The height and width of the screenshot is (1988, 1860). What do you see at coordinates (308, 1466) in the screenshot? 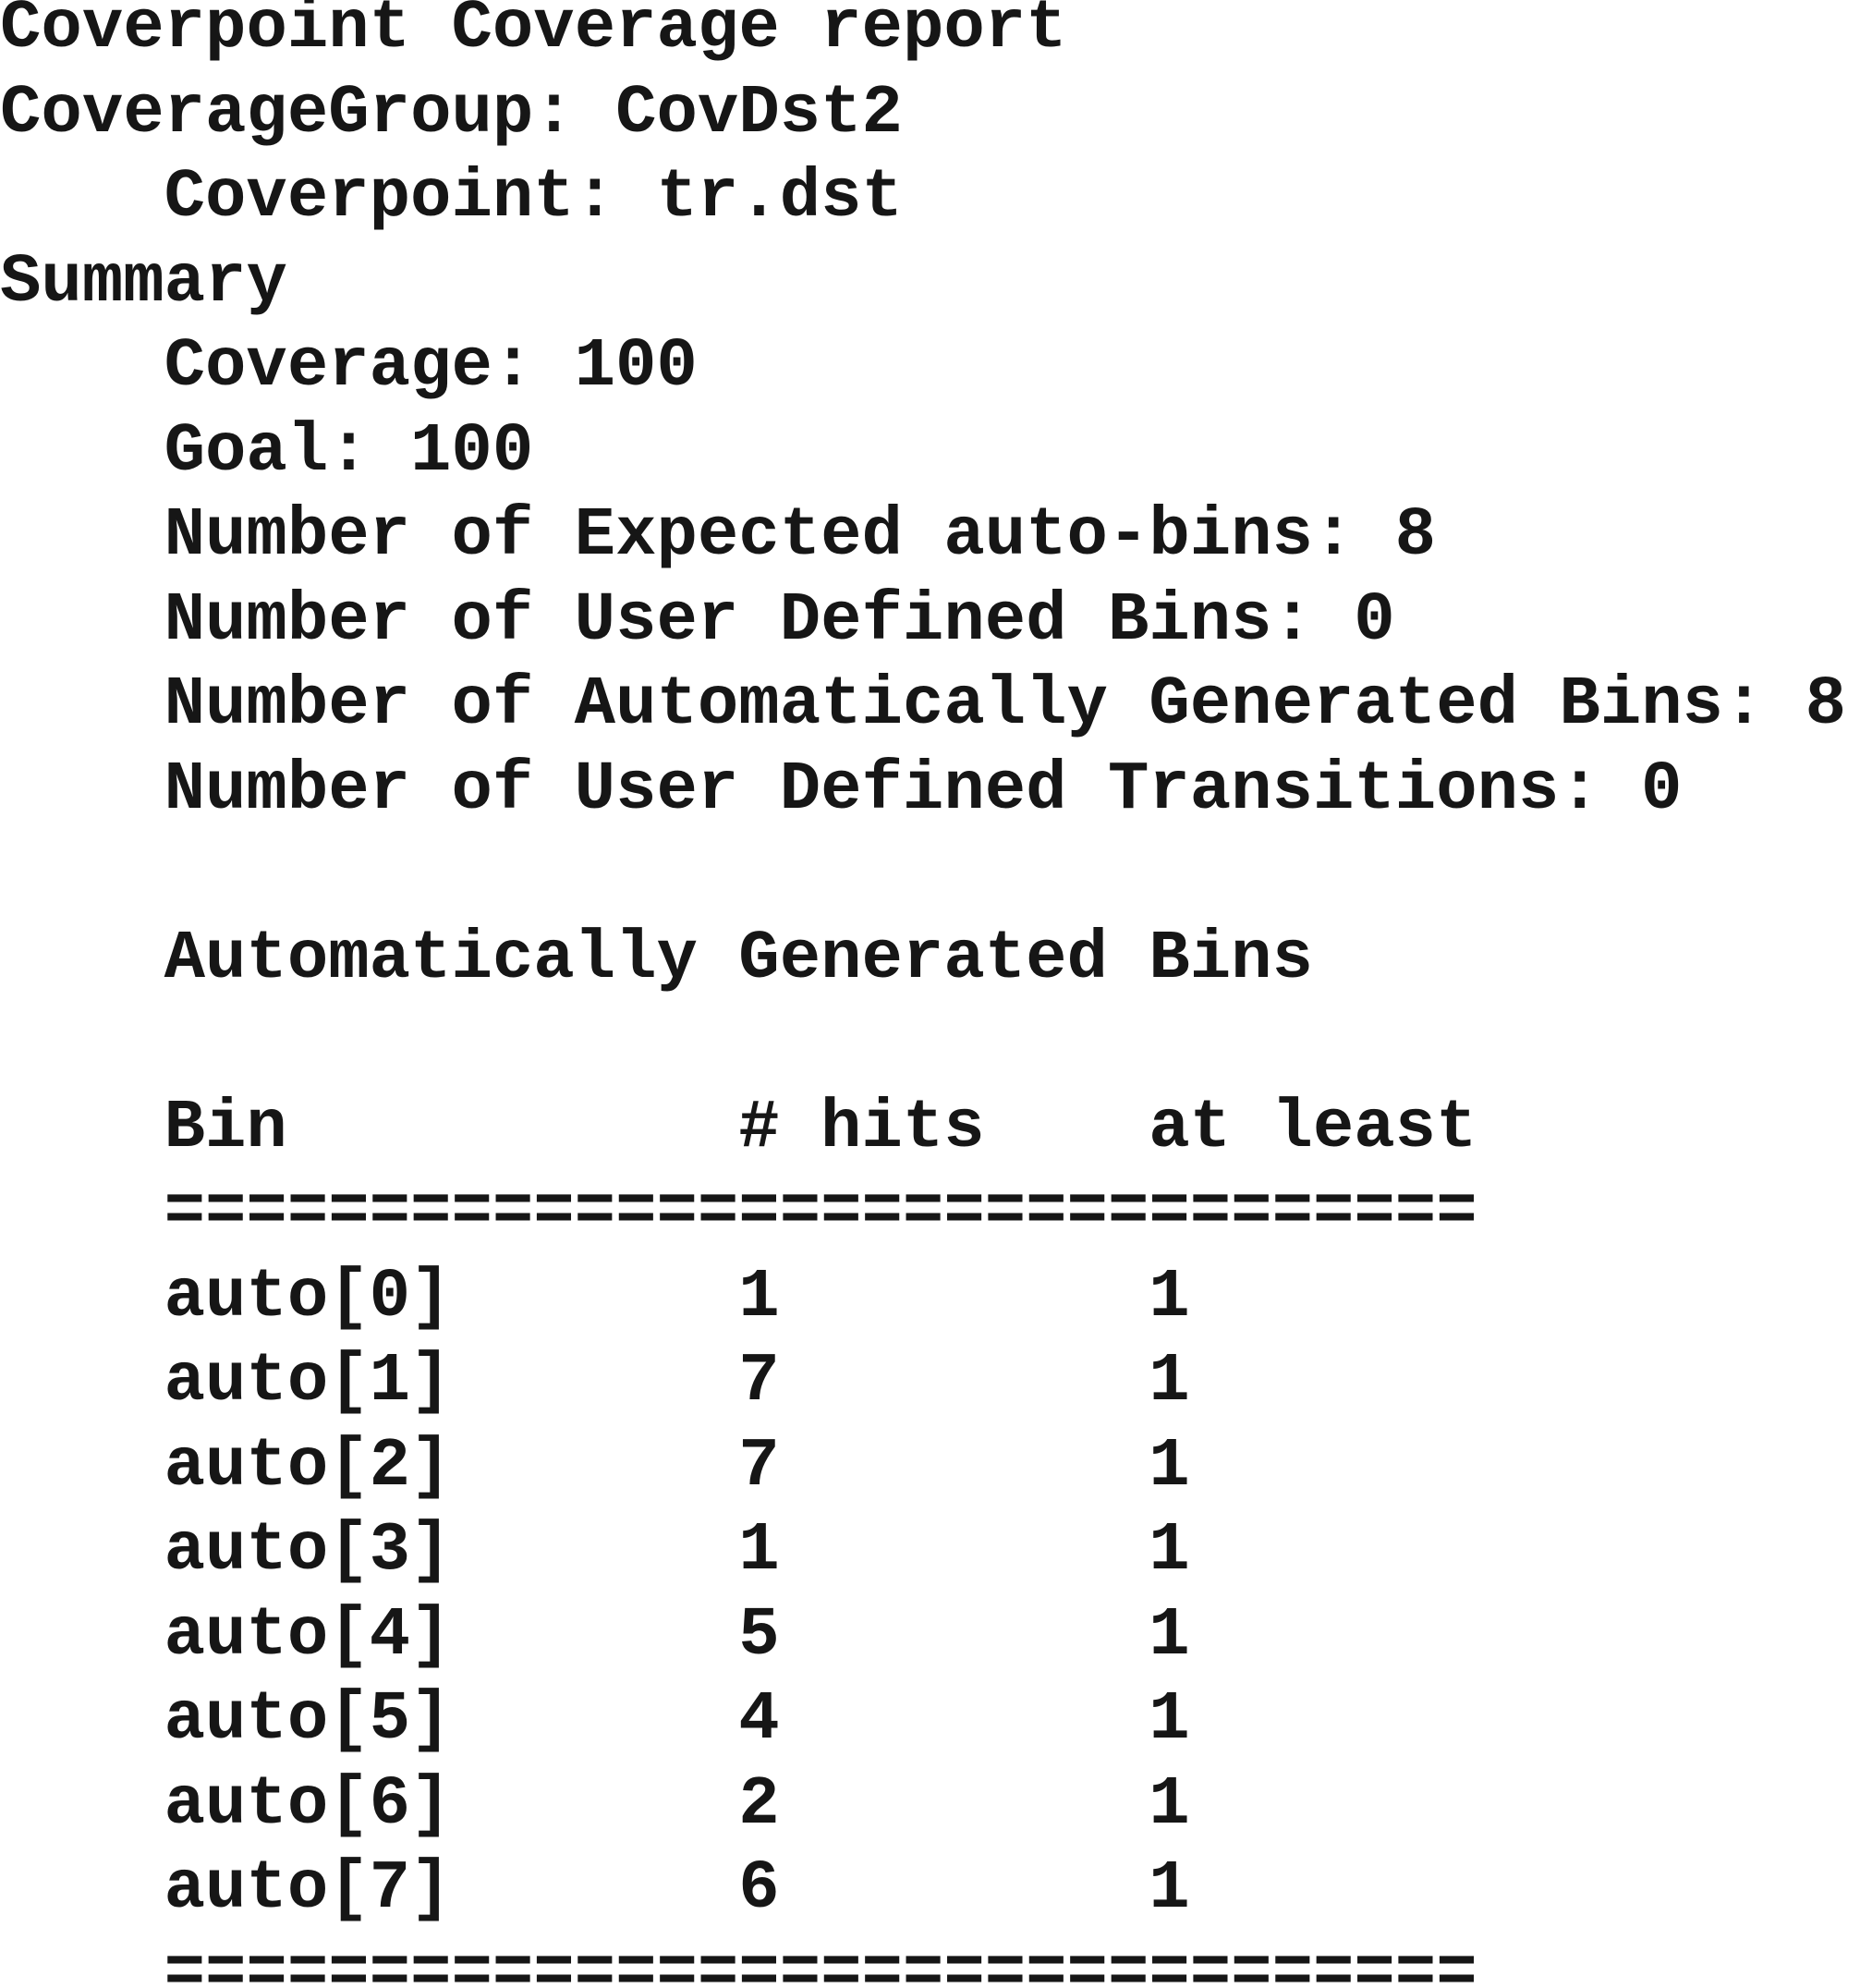
I see `bin-name: auto[2]` at bounding box center [308, 1466].